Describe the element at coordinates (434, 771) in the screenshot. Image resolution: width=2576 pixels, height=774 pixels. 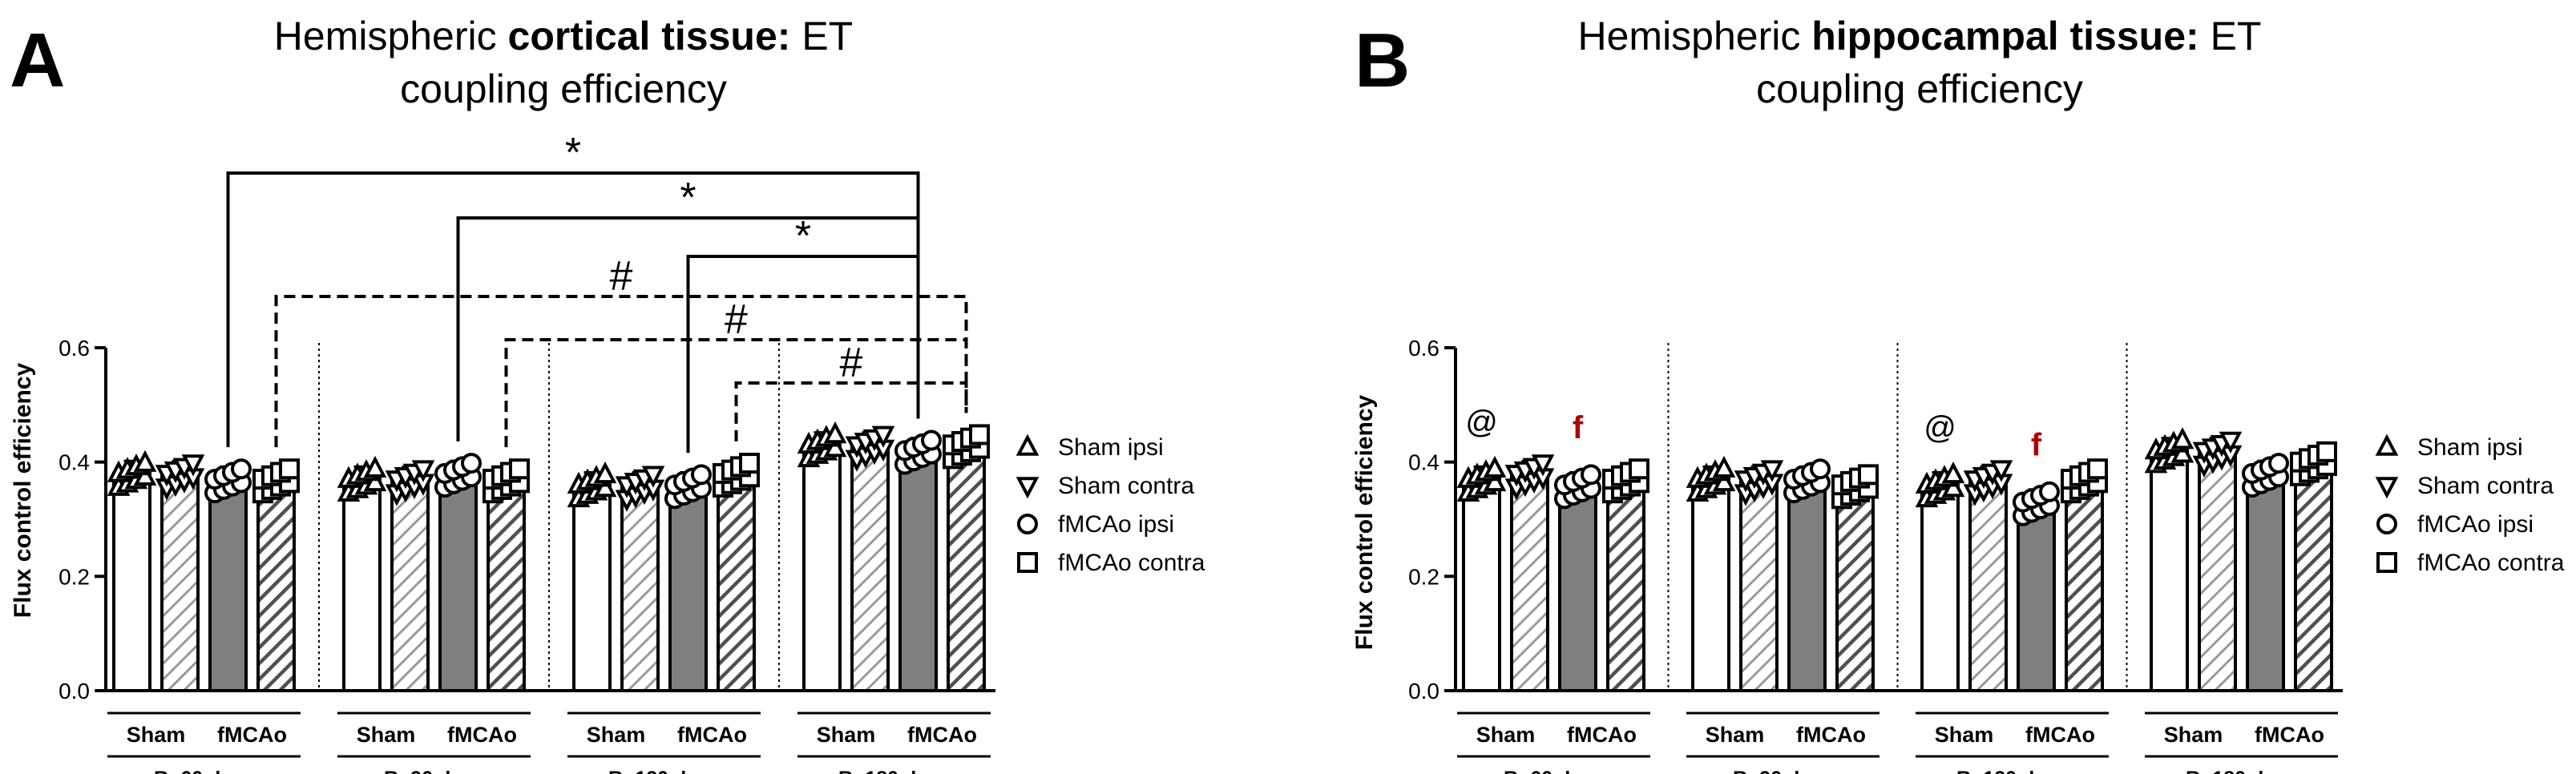
I see `group-label: R: 90 days` at that location.